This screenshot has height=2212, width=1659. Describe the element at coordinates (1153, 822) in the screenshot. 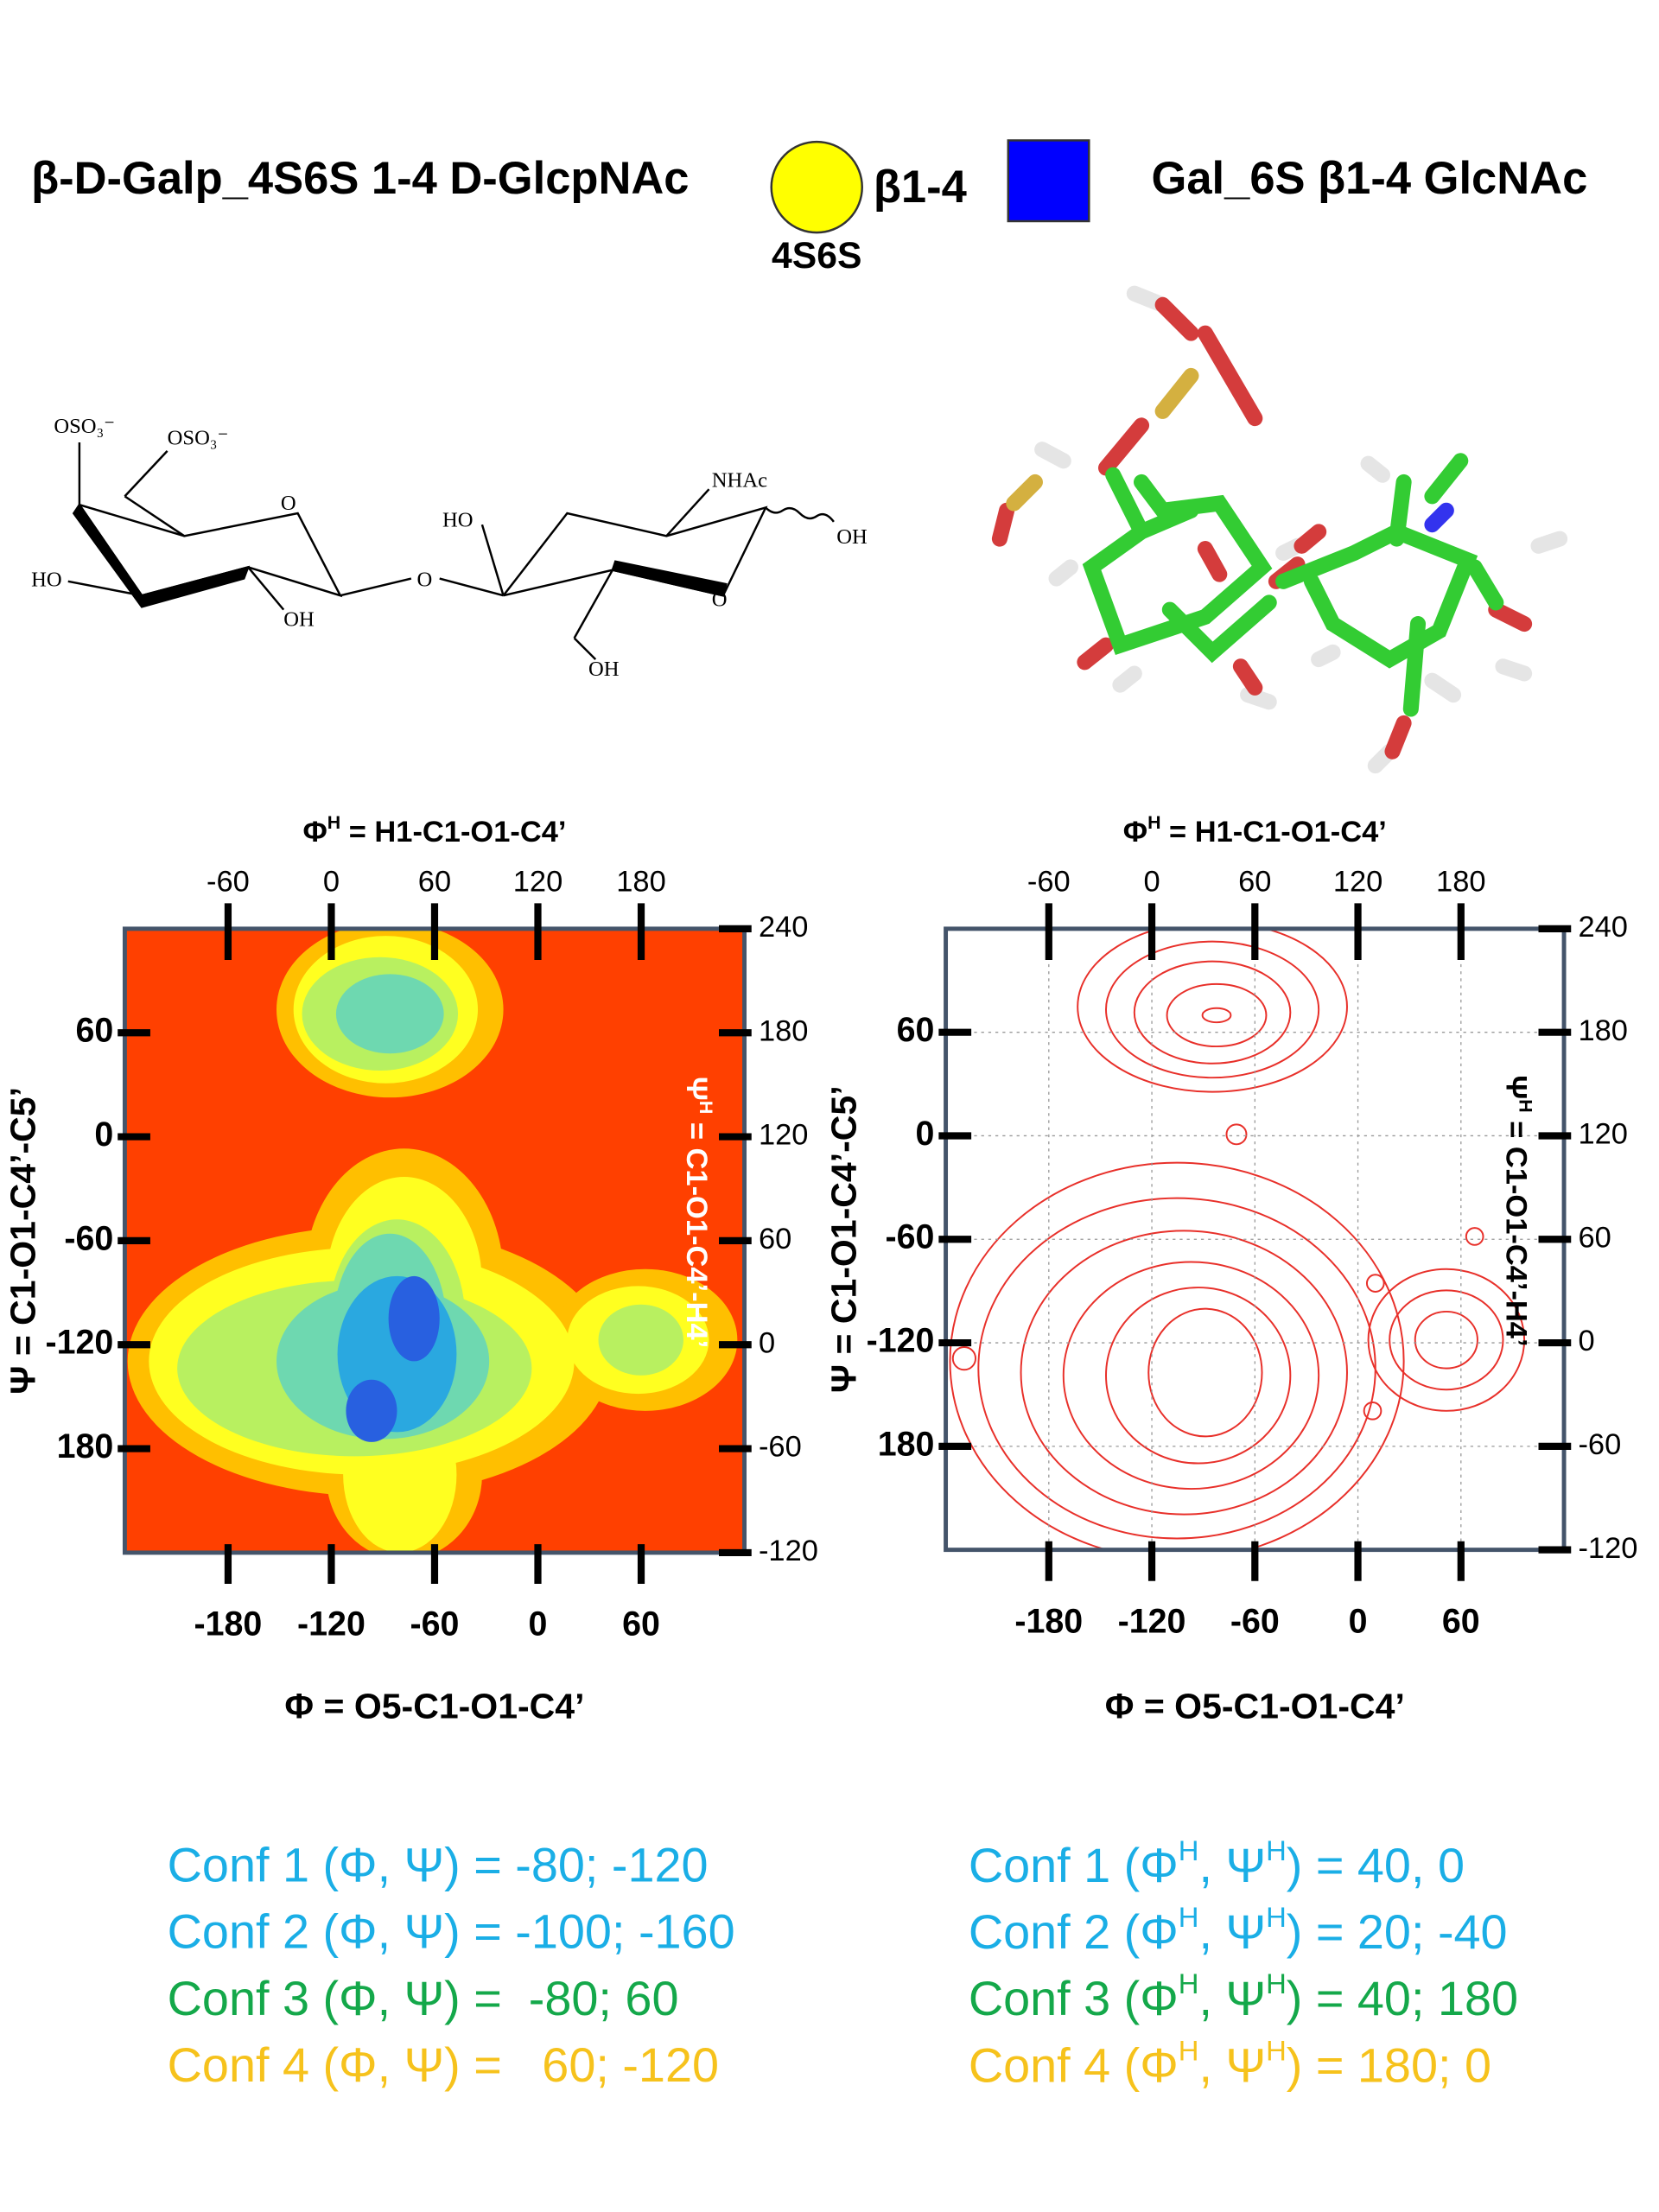

I see `top-axis-label-part: H` at that location.